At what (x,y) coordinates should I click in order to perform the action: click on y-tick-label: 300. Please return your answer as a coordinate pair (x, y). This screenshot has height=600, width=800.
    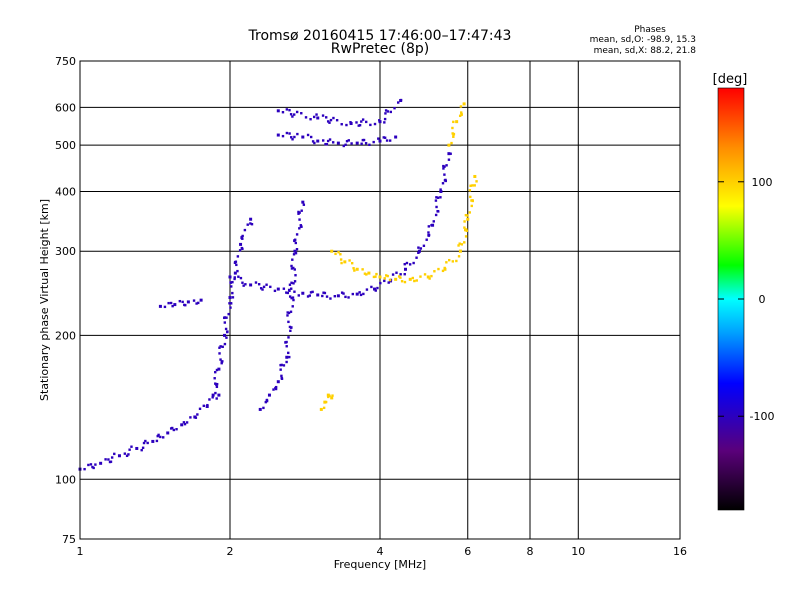
    Looking at the image, I should click on (65, 251).